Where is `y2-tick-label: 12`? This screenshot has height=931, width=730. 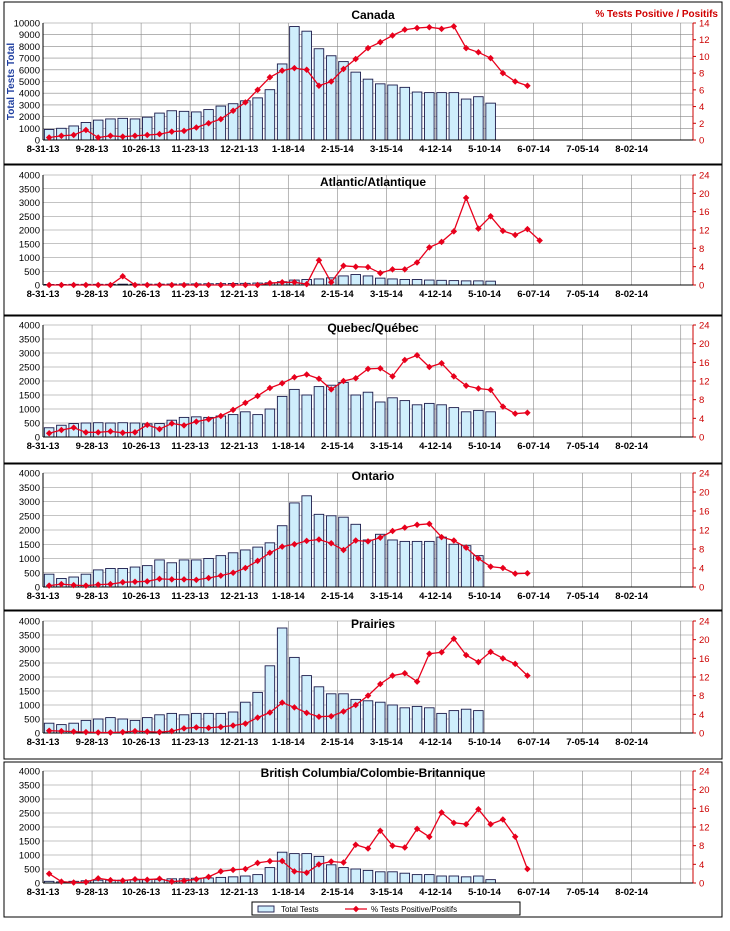
y2-tick-label: 12 is located at coordinates (704, 828).